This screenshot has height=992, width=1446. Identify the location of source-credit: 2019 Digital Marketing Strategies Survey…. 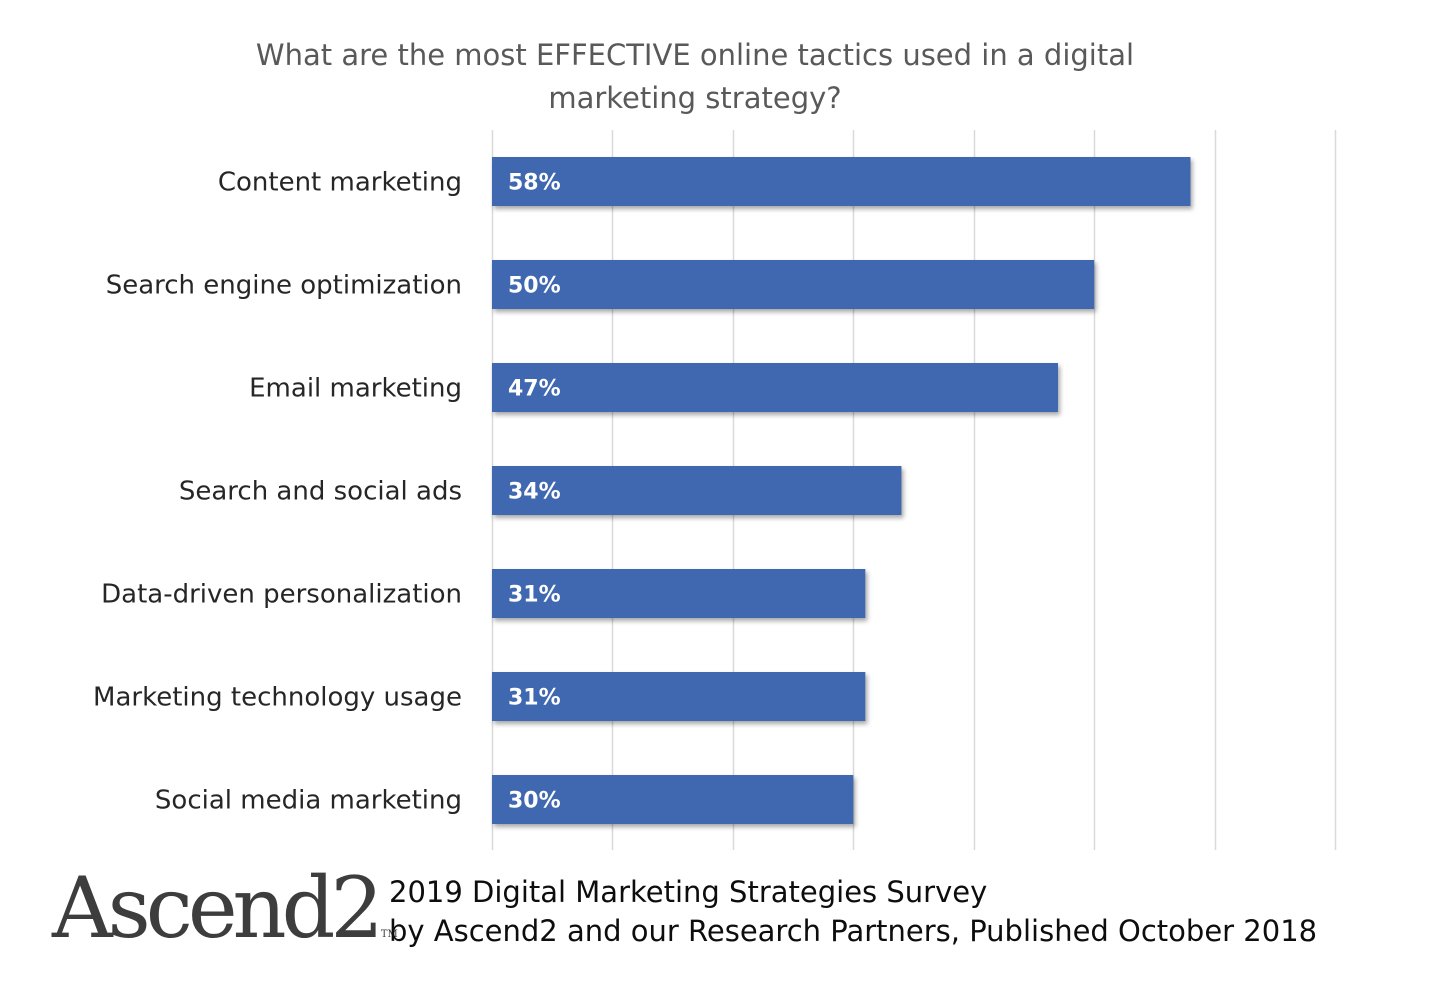
(853, 912).